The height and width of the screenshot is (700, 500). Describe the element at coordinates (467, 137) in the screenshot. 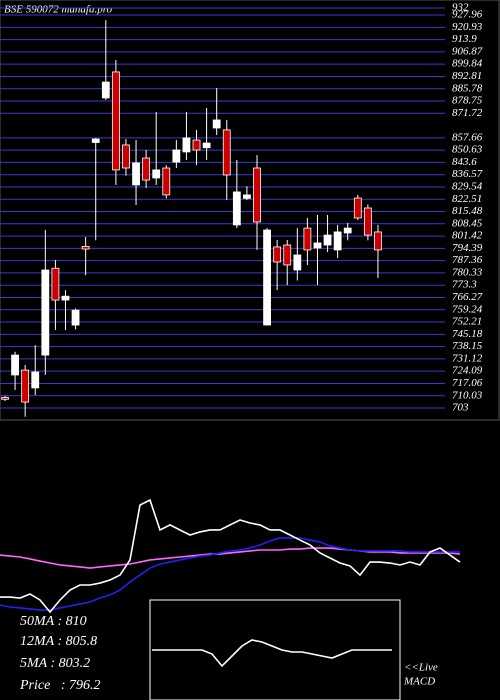

I see `y-tick-label: 857.66` at that location.